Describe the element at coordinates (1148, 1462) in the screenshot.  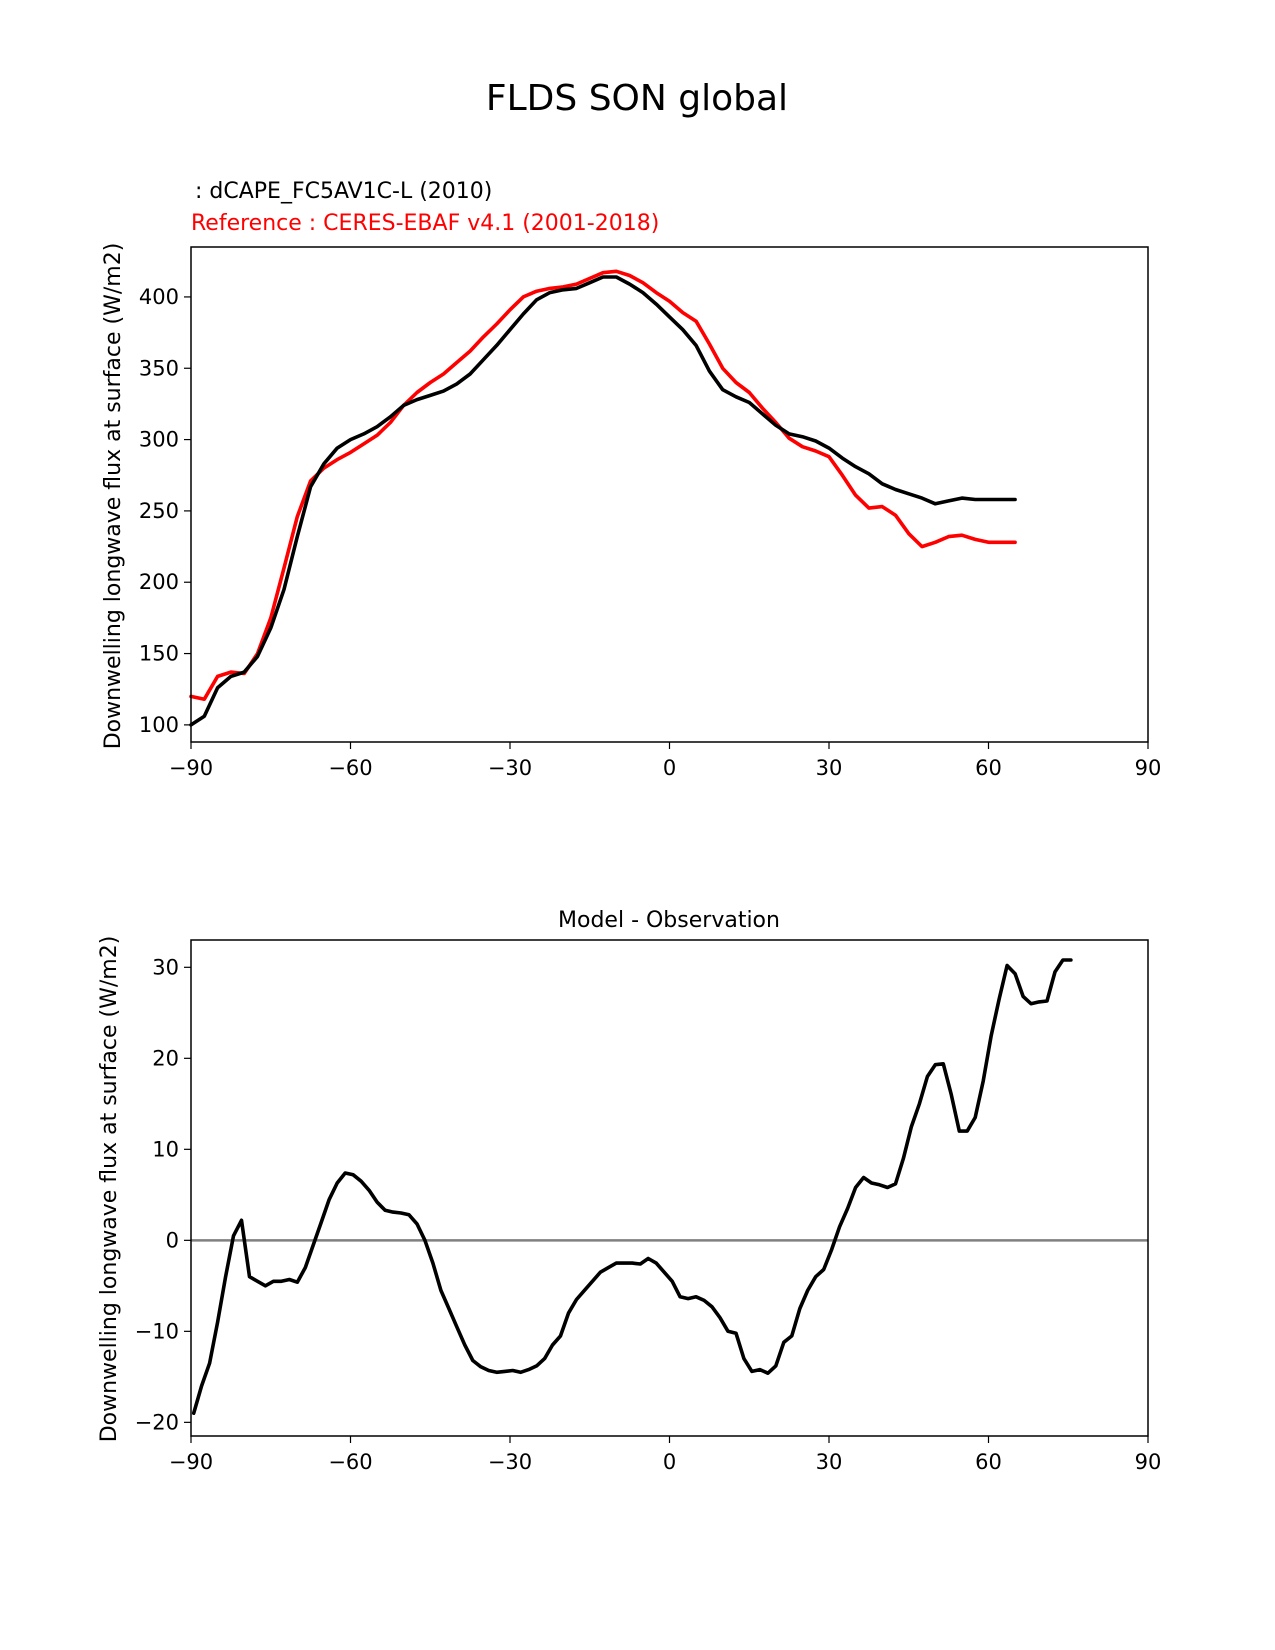
I see `panel1-xtick-label: 90` at that location.